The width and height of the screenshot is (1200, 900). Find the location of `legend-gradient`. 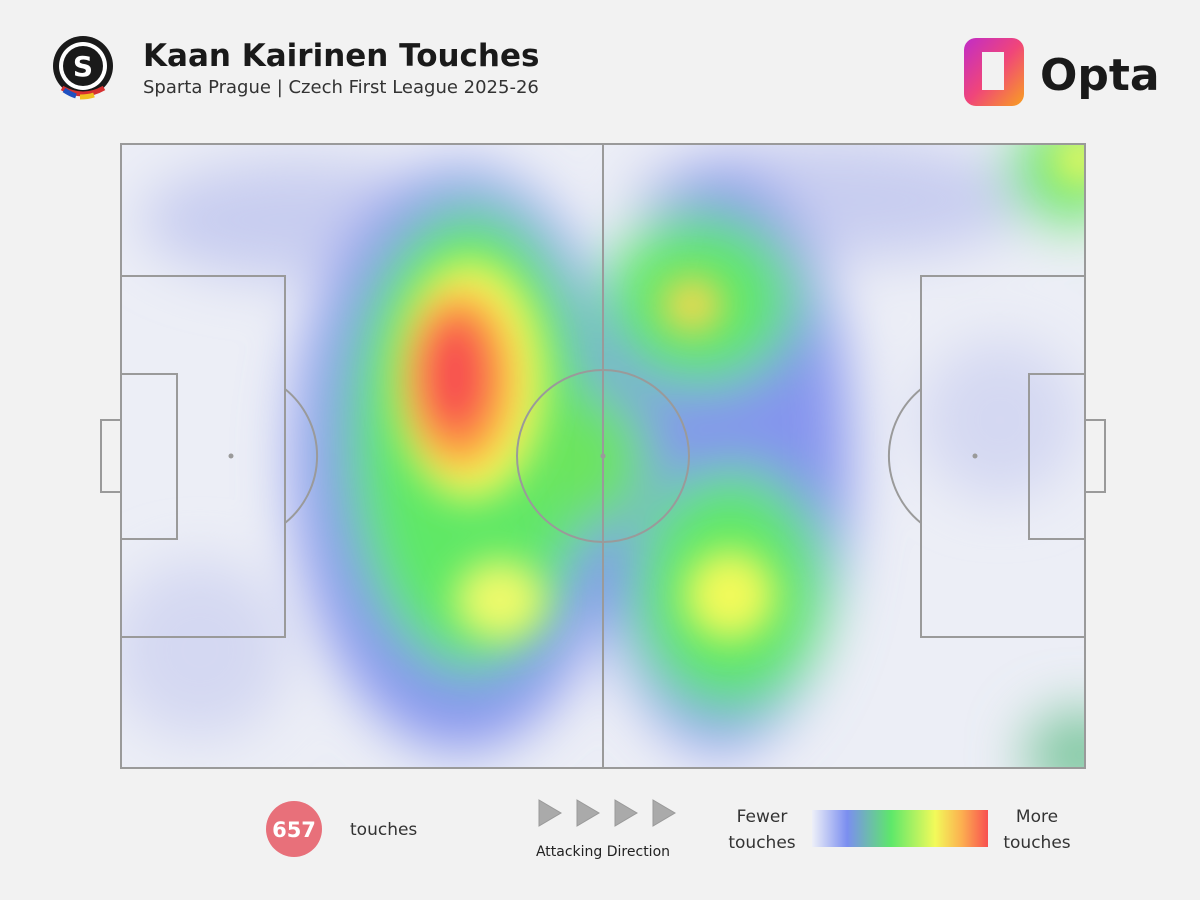

legend-gradient is located at coordinates (900, 828).